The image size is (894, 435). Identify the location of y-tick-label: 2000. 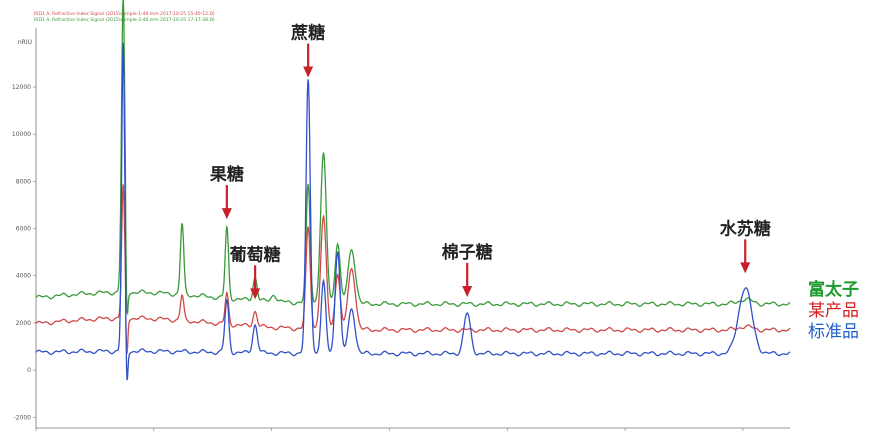
(23, 323).